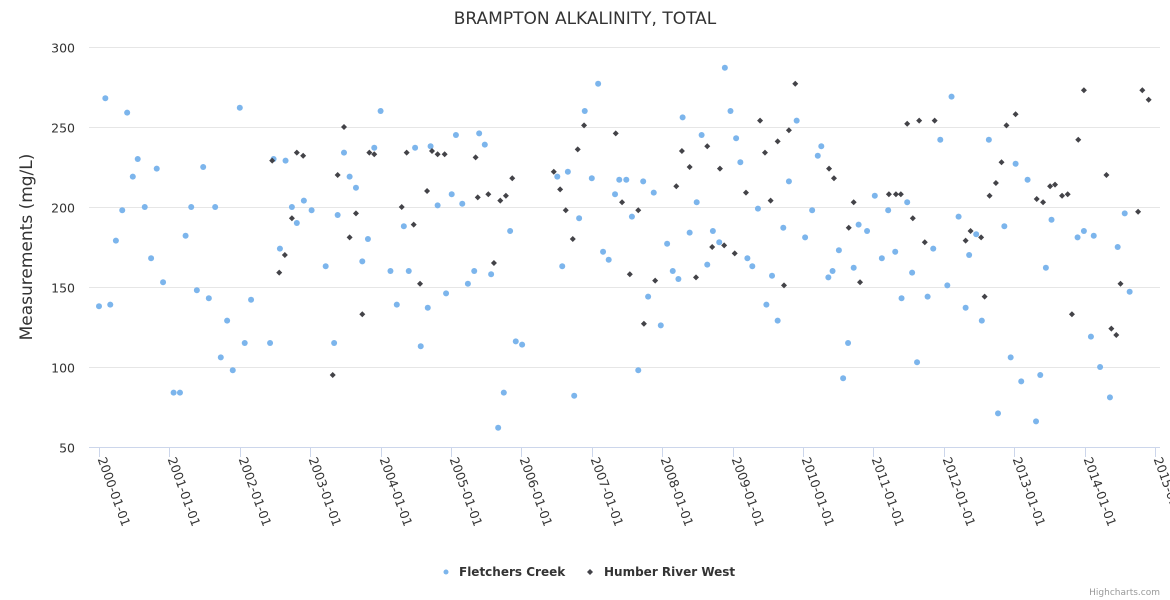 The width and height of the screenshot is (1170, 600). What do you see at coordinates (1124, 593) in the screenshot?
I see `credits-link: Highcharts.com` at bounding box center [1124, 593].